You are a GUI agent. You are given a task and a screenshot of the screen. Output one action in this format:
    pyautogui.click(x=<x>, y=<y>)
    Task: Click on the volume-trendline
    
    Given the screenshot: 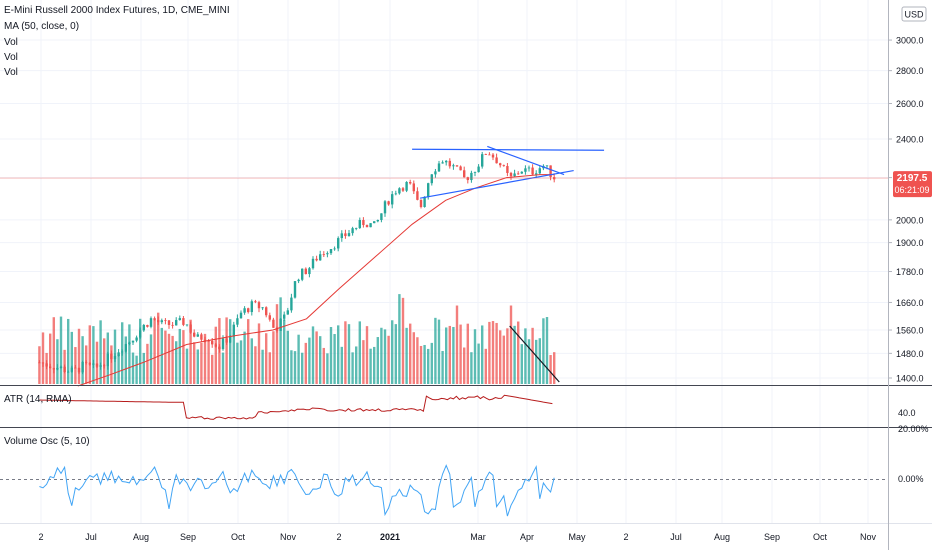 What is the action you would take?
    pyautogui.click(x=534, y=354)
    